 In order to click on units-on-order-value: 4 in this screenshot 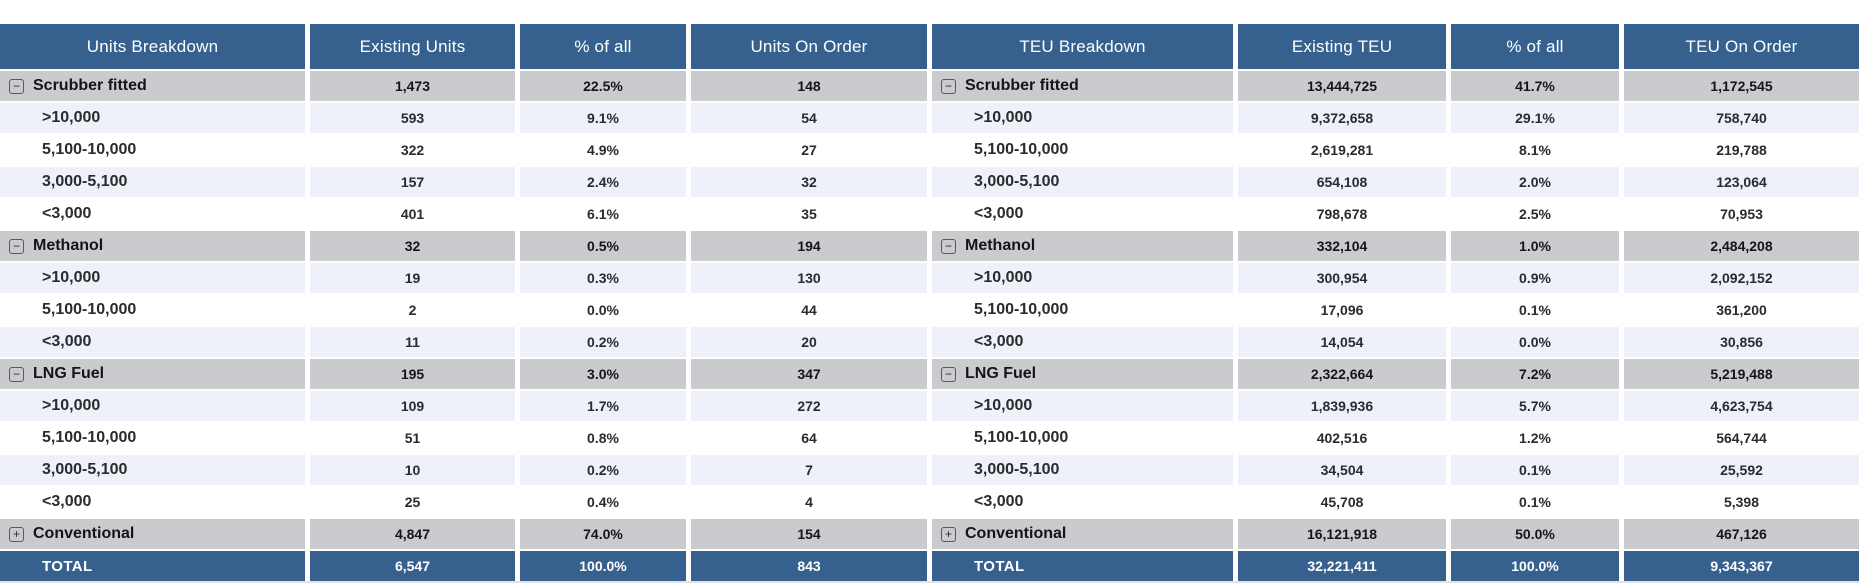, I will do `click(809, 502)`.